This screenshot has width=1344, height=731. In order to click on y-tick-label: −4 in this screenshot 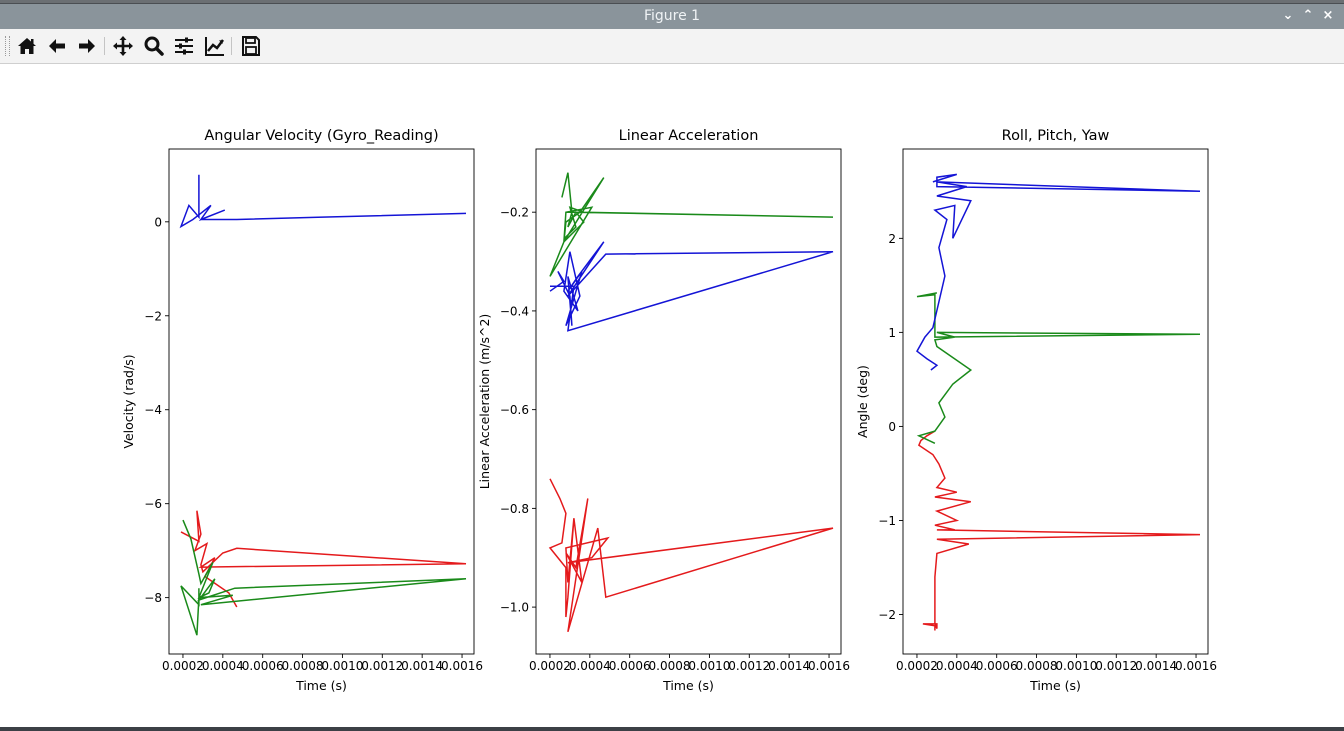, I will do `click(153, 410)`.